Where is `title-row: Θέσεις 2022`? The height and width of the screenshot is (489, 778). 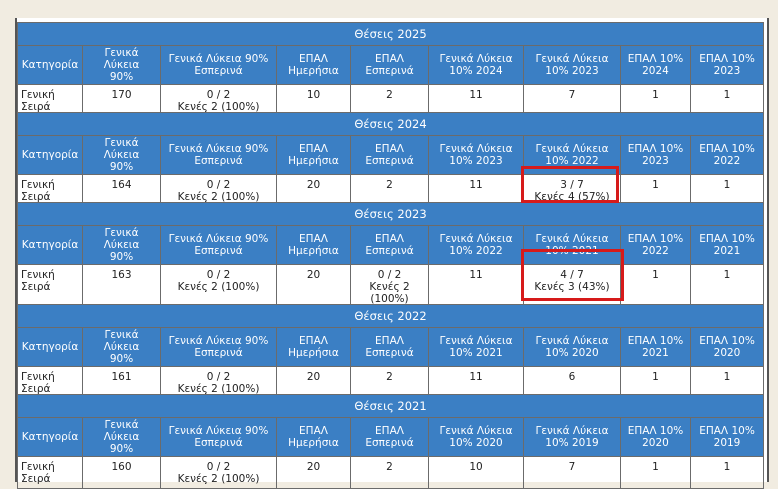
title-row: Θέσεις 2022 is located at coordinates (390, 316).